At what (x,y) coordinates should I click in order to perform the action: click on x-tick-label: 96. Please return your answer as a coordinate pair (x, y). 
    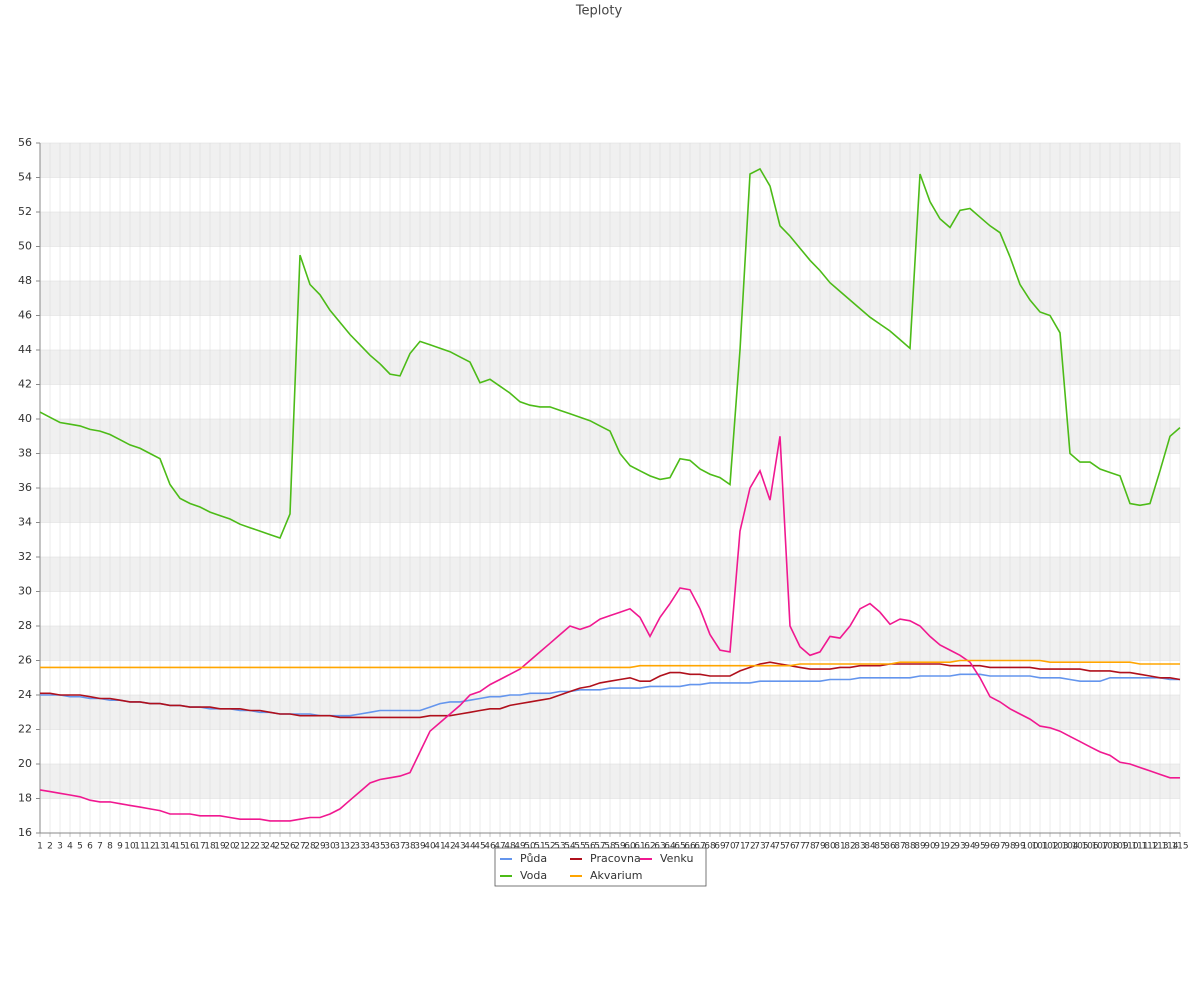
    Looking at the image, I should click on (990, 847).